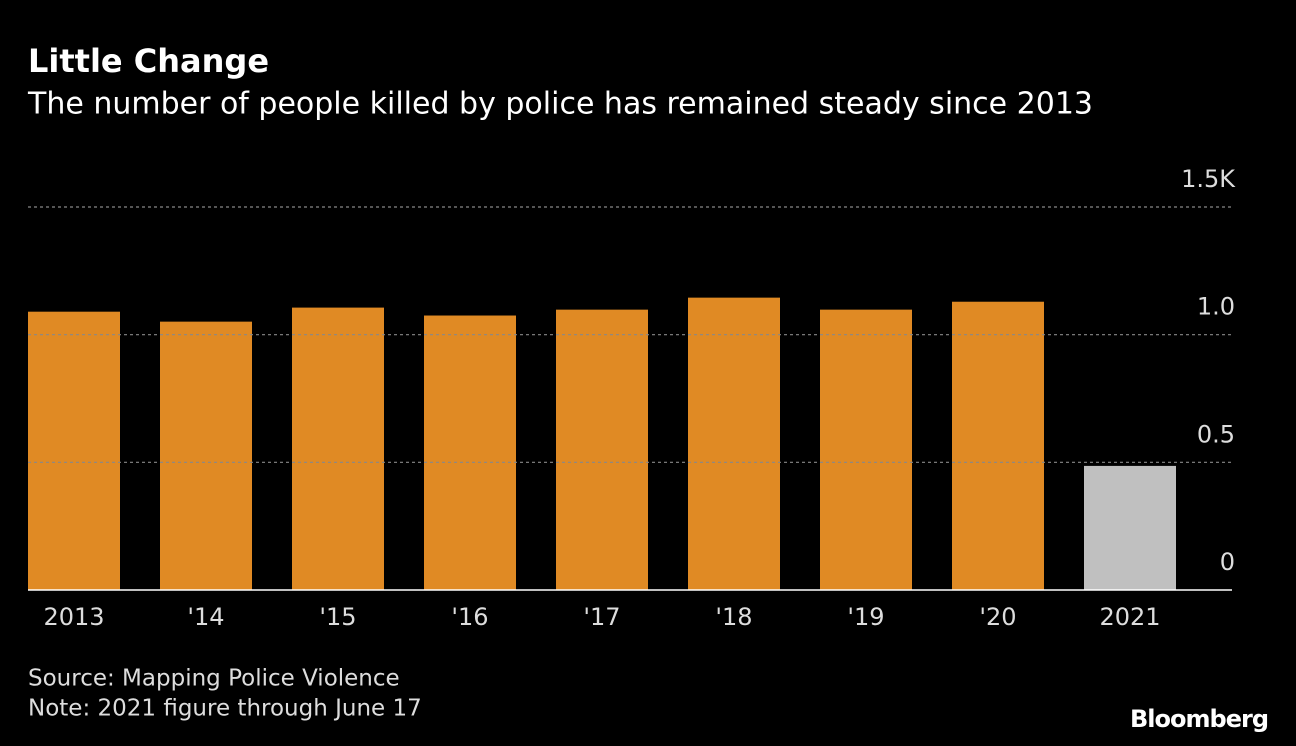 The image size is (1296, 746). Describe the element at coordinates (469, 617) in the screenshot. I see `x-tick-label: '16` at that location.